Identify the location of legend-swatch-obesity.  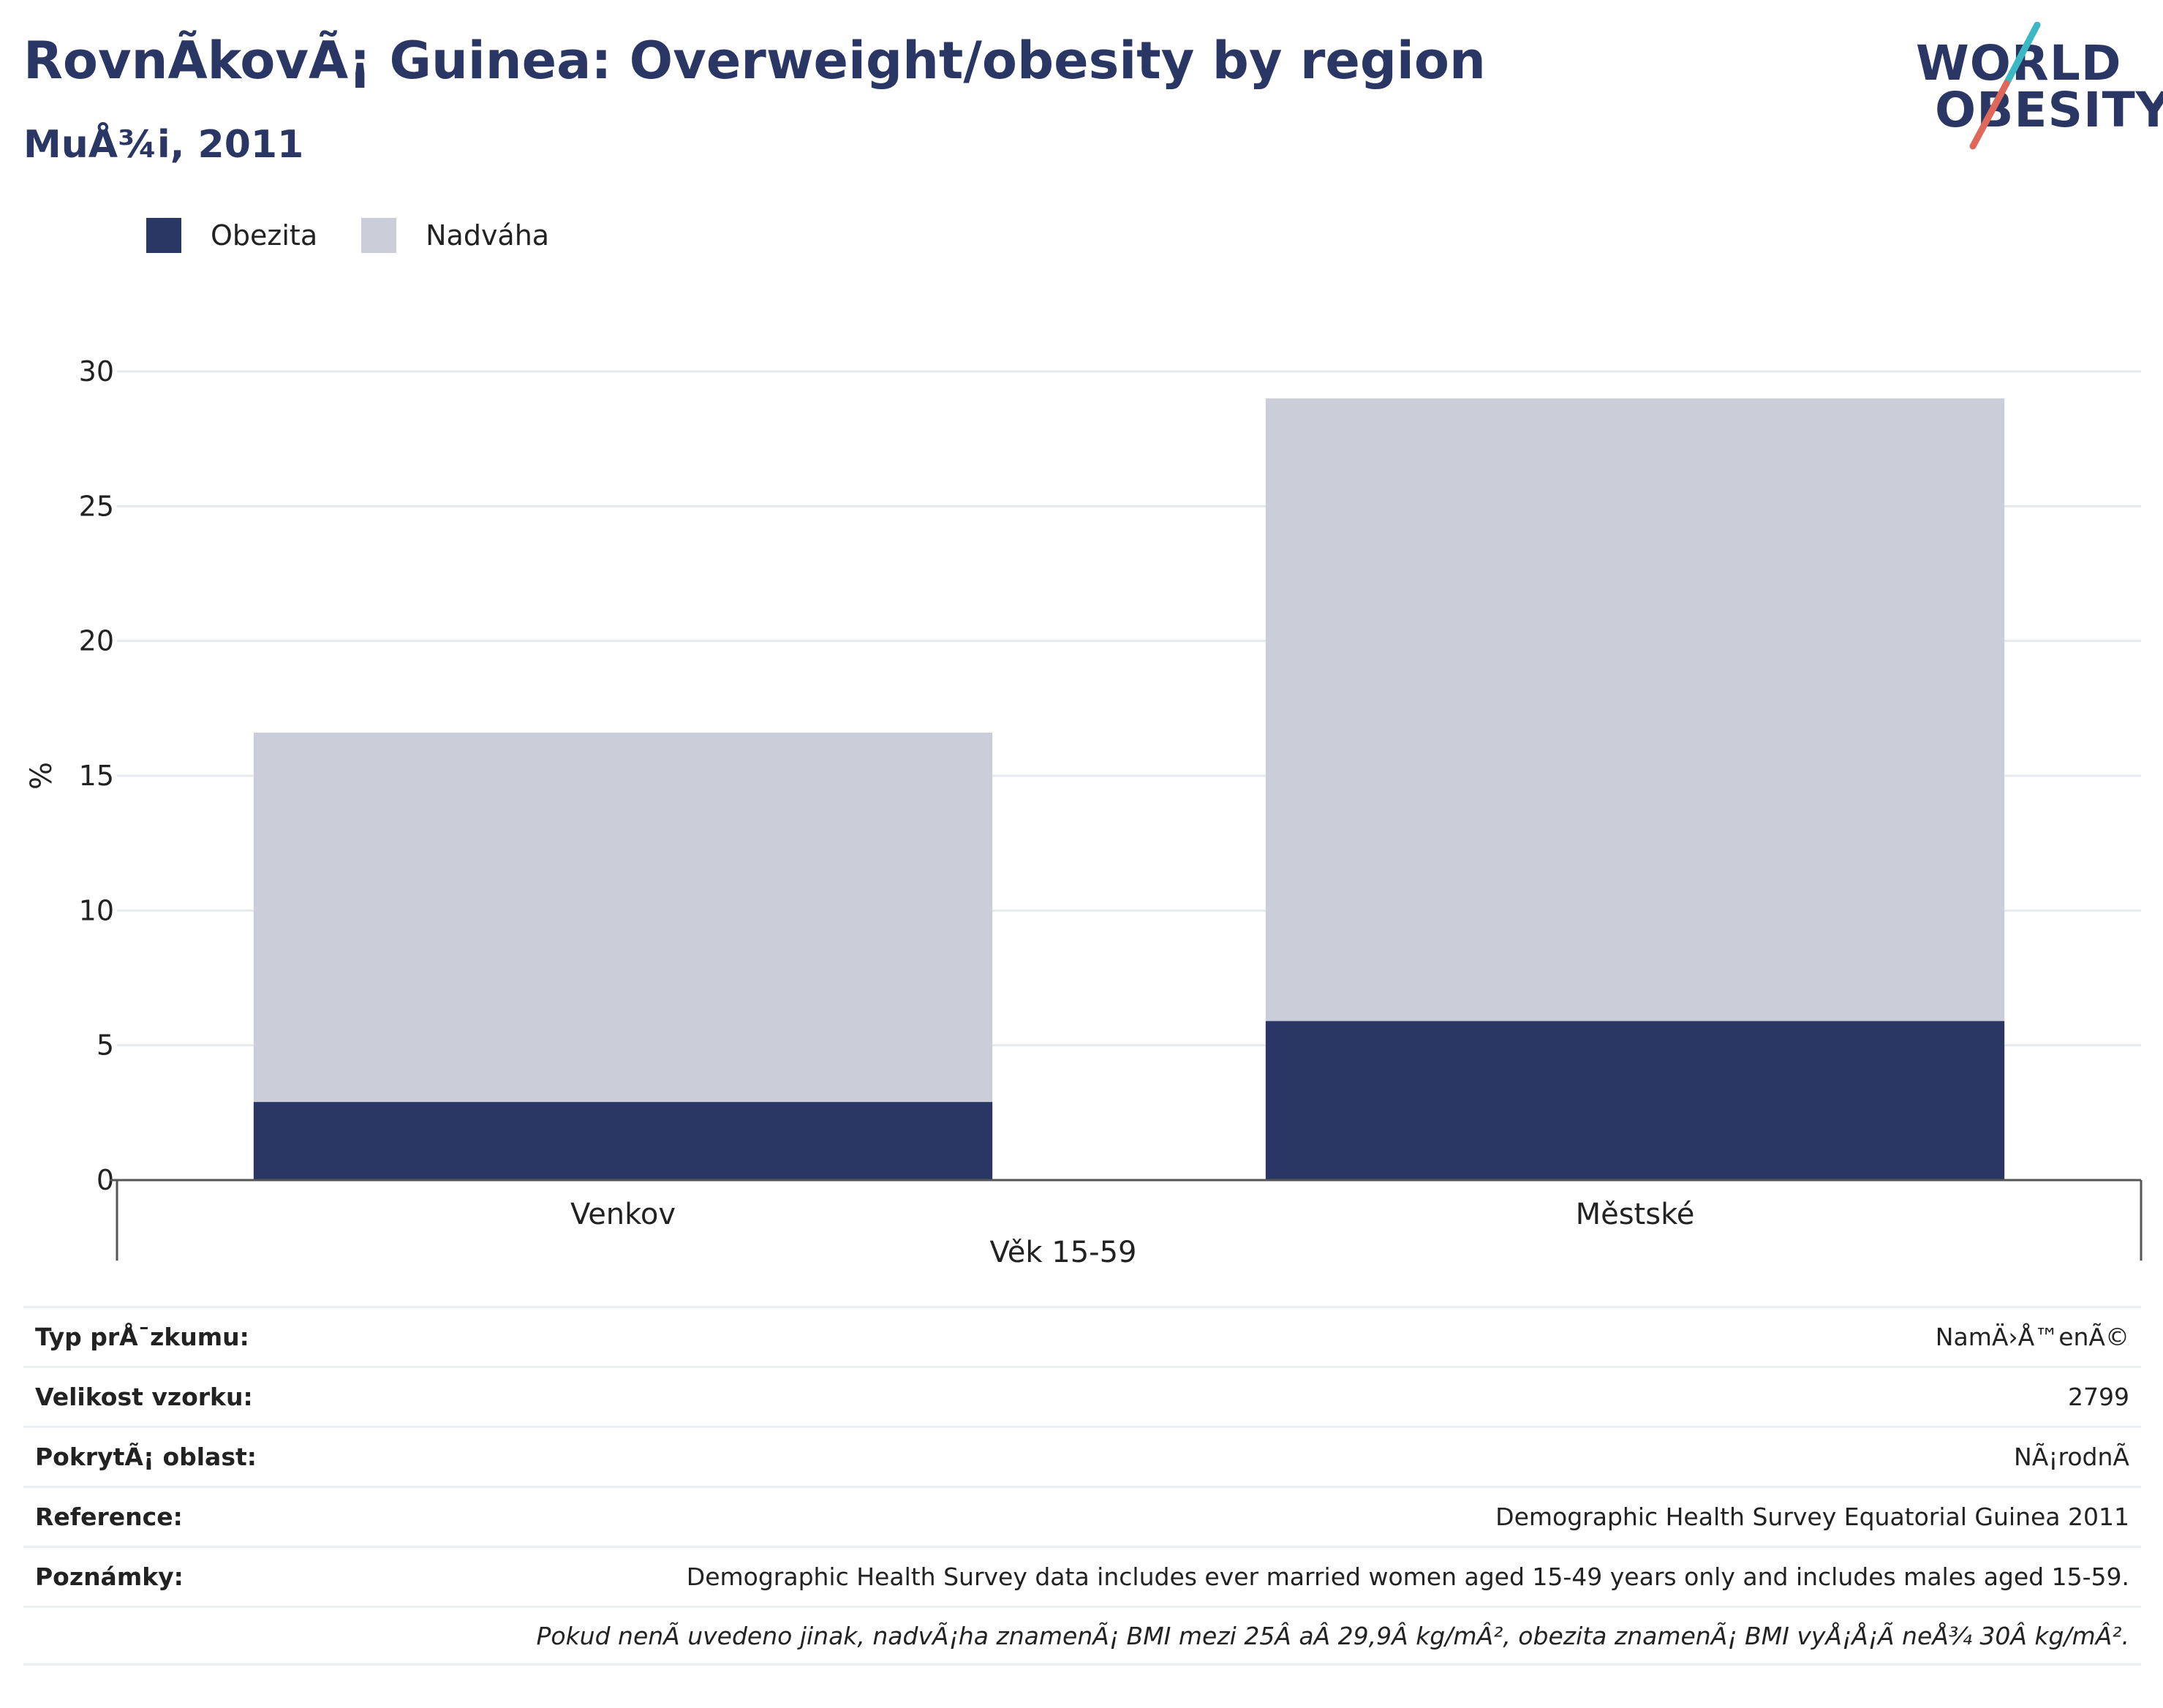
(164, 235).